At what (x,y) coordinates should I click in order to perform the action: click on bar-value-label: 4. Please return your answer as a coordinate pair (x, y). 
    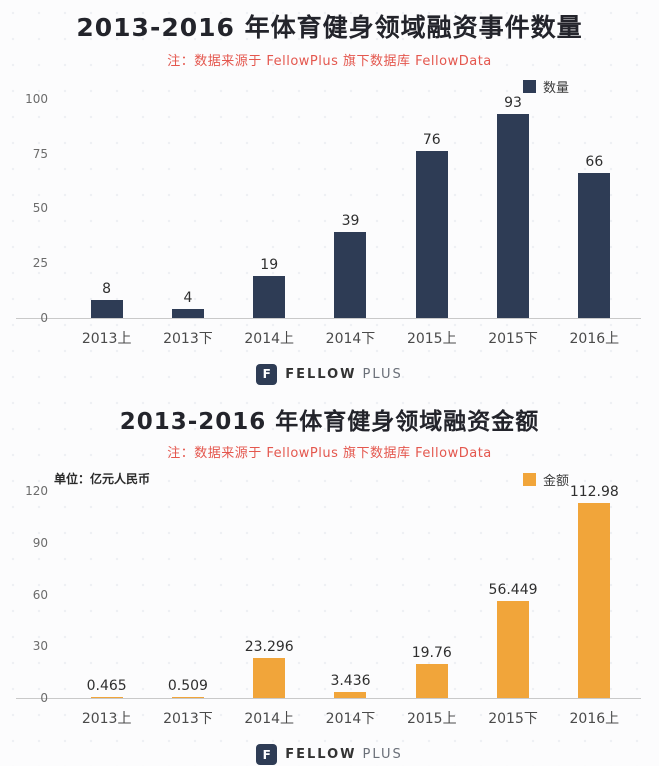
    Looking at the image, I should click on (188, 298).